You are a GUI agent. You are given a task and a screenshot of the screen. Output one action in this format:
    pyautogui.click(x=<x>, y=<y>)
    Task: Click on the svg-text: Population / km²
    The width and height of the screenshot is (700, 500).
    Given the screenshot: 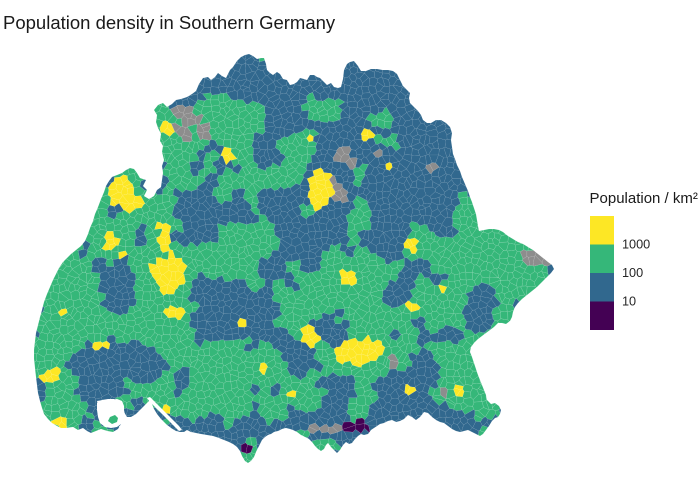 What is the action you would take?
    pyautogui.click(x=644, y=198)
    